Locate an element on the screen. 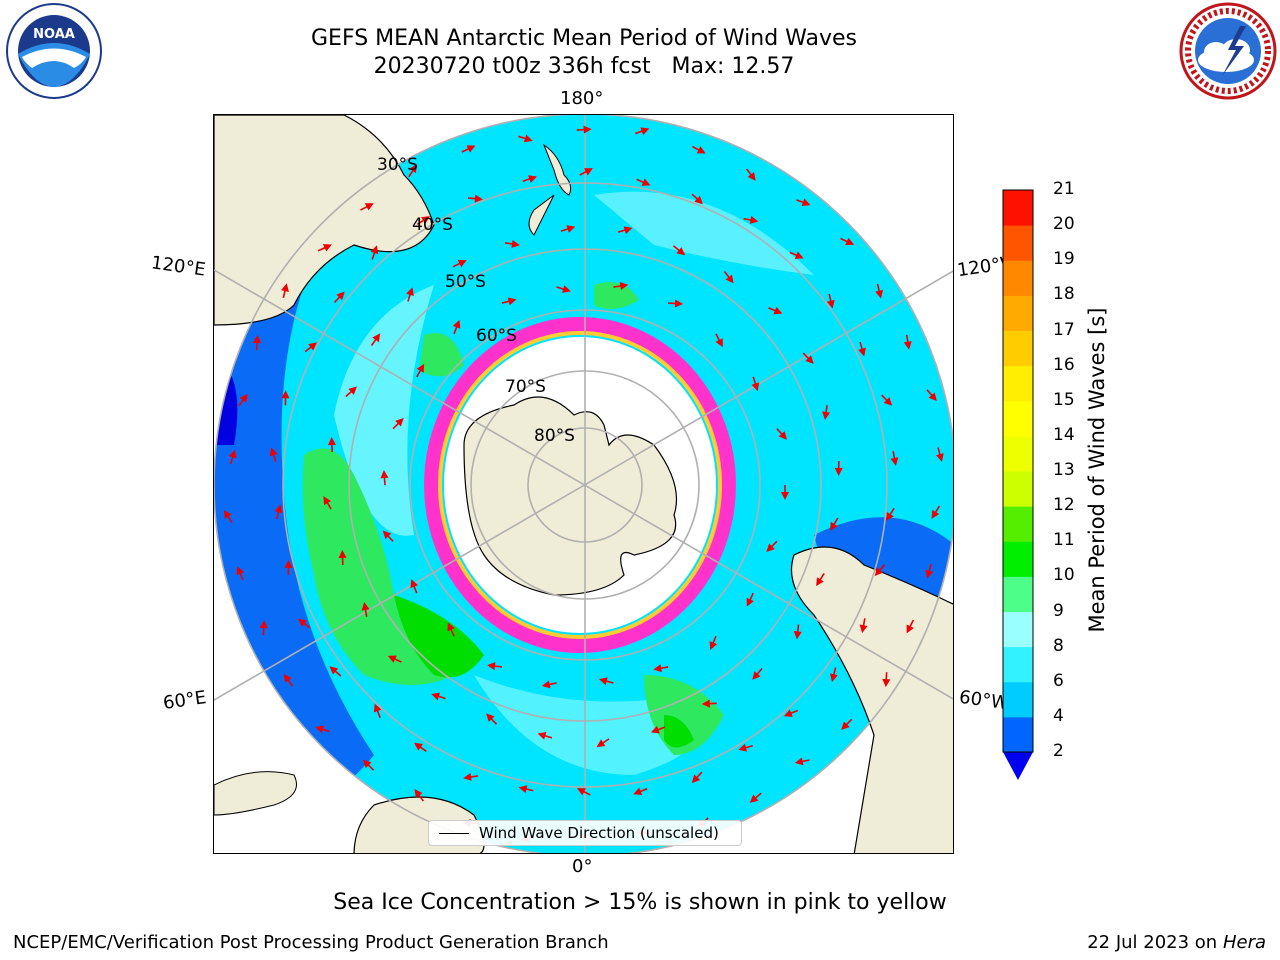  lon-label-180: 180° is located at coordinates (582, 98).